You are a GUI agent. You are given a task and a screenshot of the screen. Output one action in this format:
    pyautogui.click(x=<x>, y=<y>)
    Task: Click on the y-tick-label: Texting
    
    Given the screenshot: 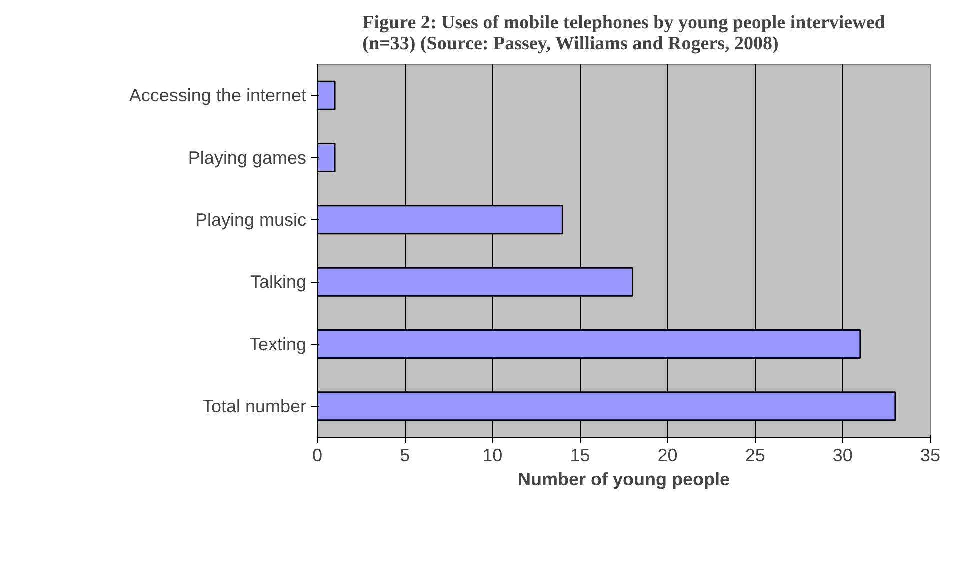 What is the action you would take?
    pyautogui.click(x=278, y=344)
    